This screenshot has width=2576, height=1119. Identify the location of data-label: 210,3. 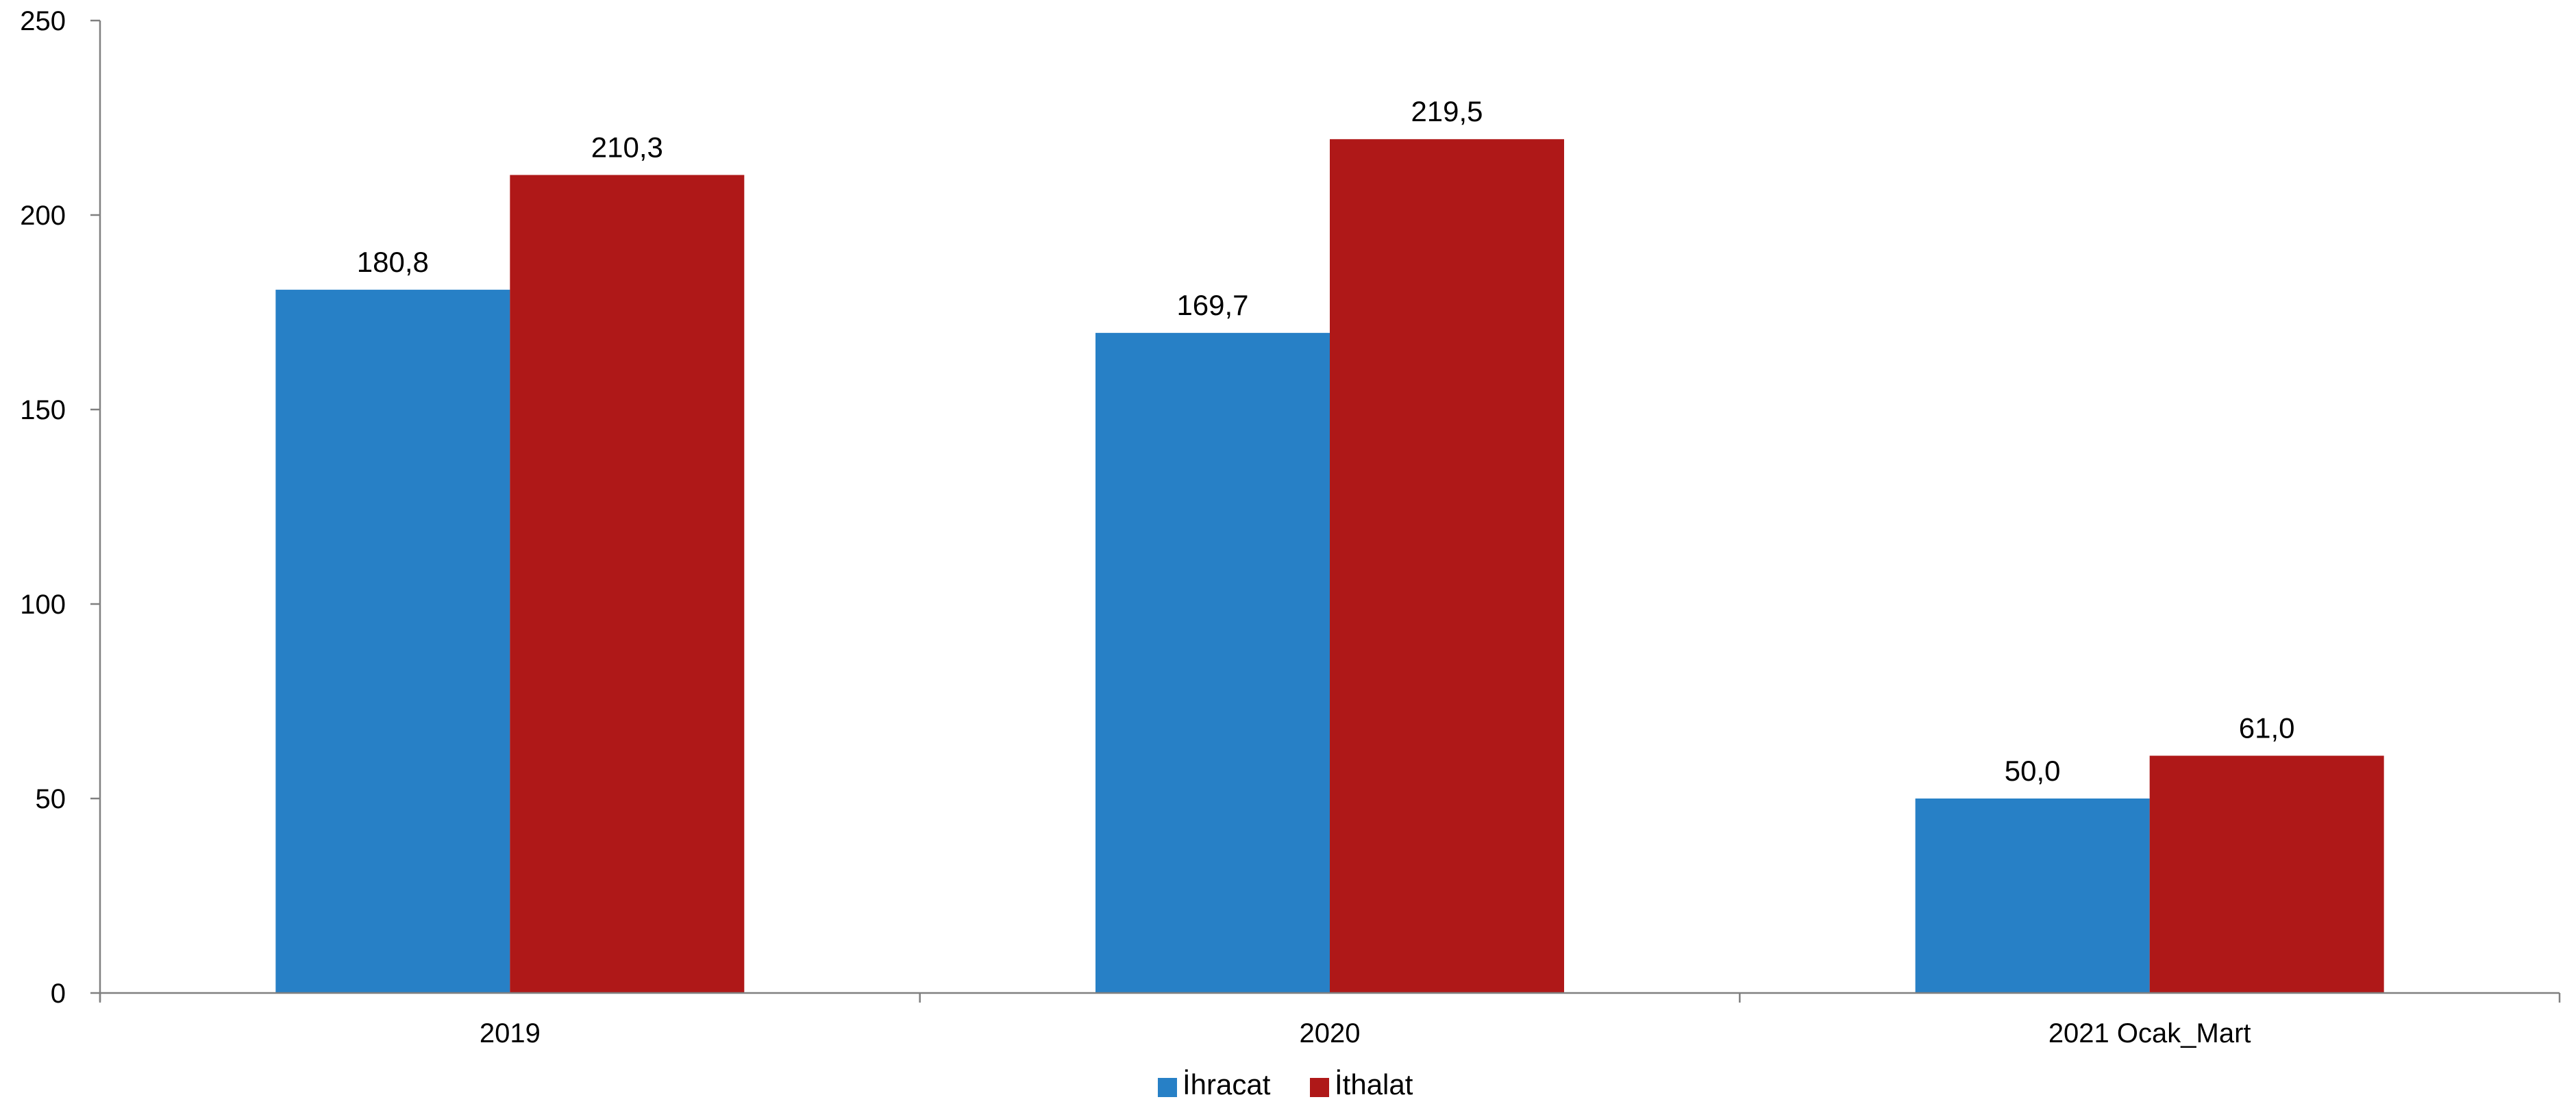
(627, 147).